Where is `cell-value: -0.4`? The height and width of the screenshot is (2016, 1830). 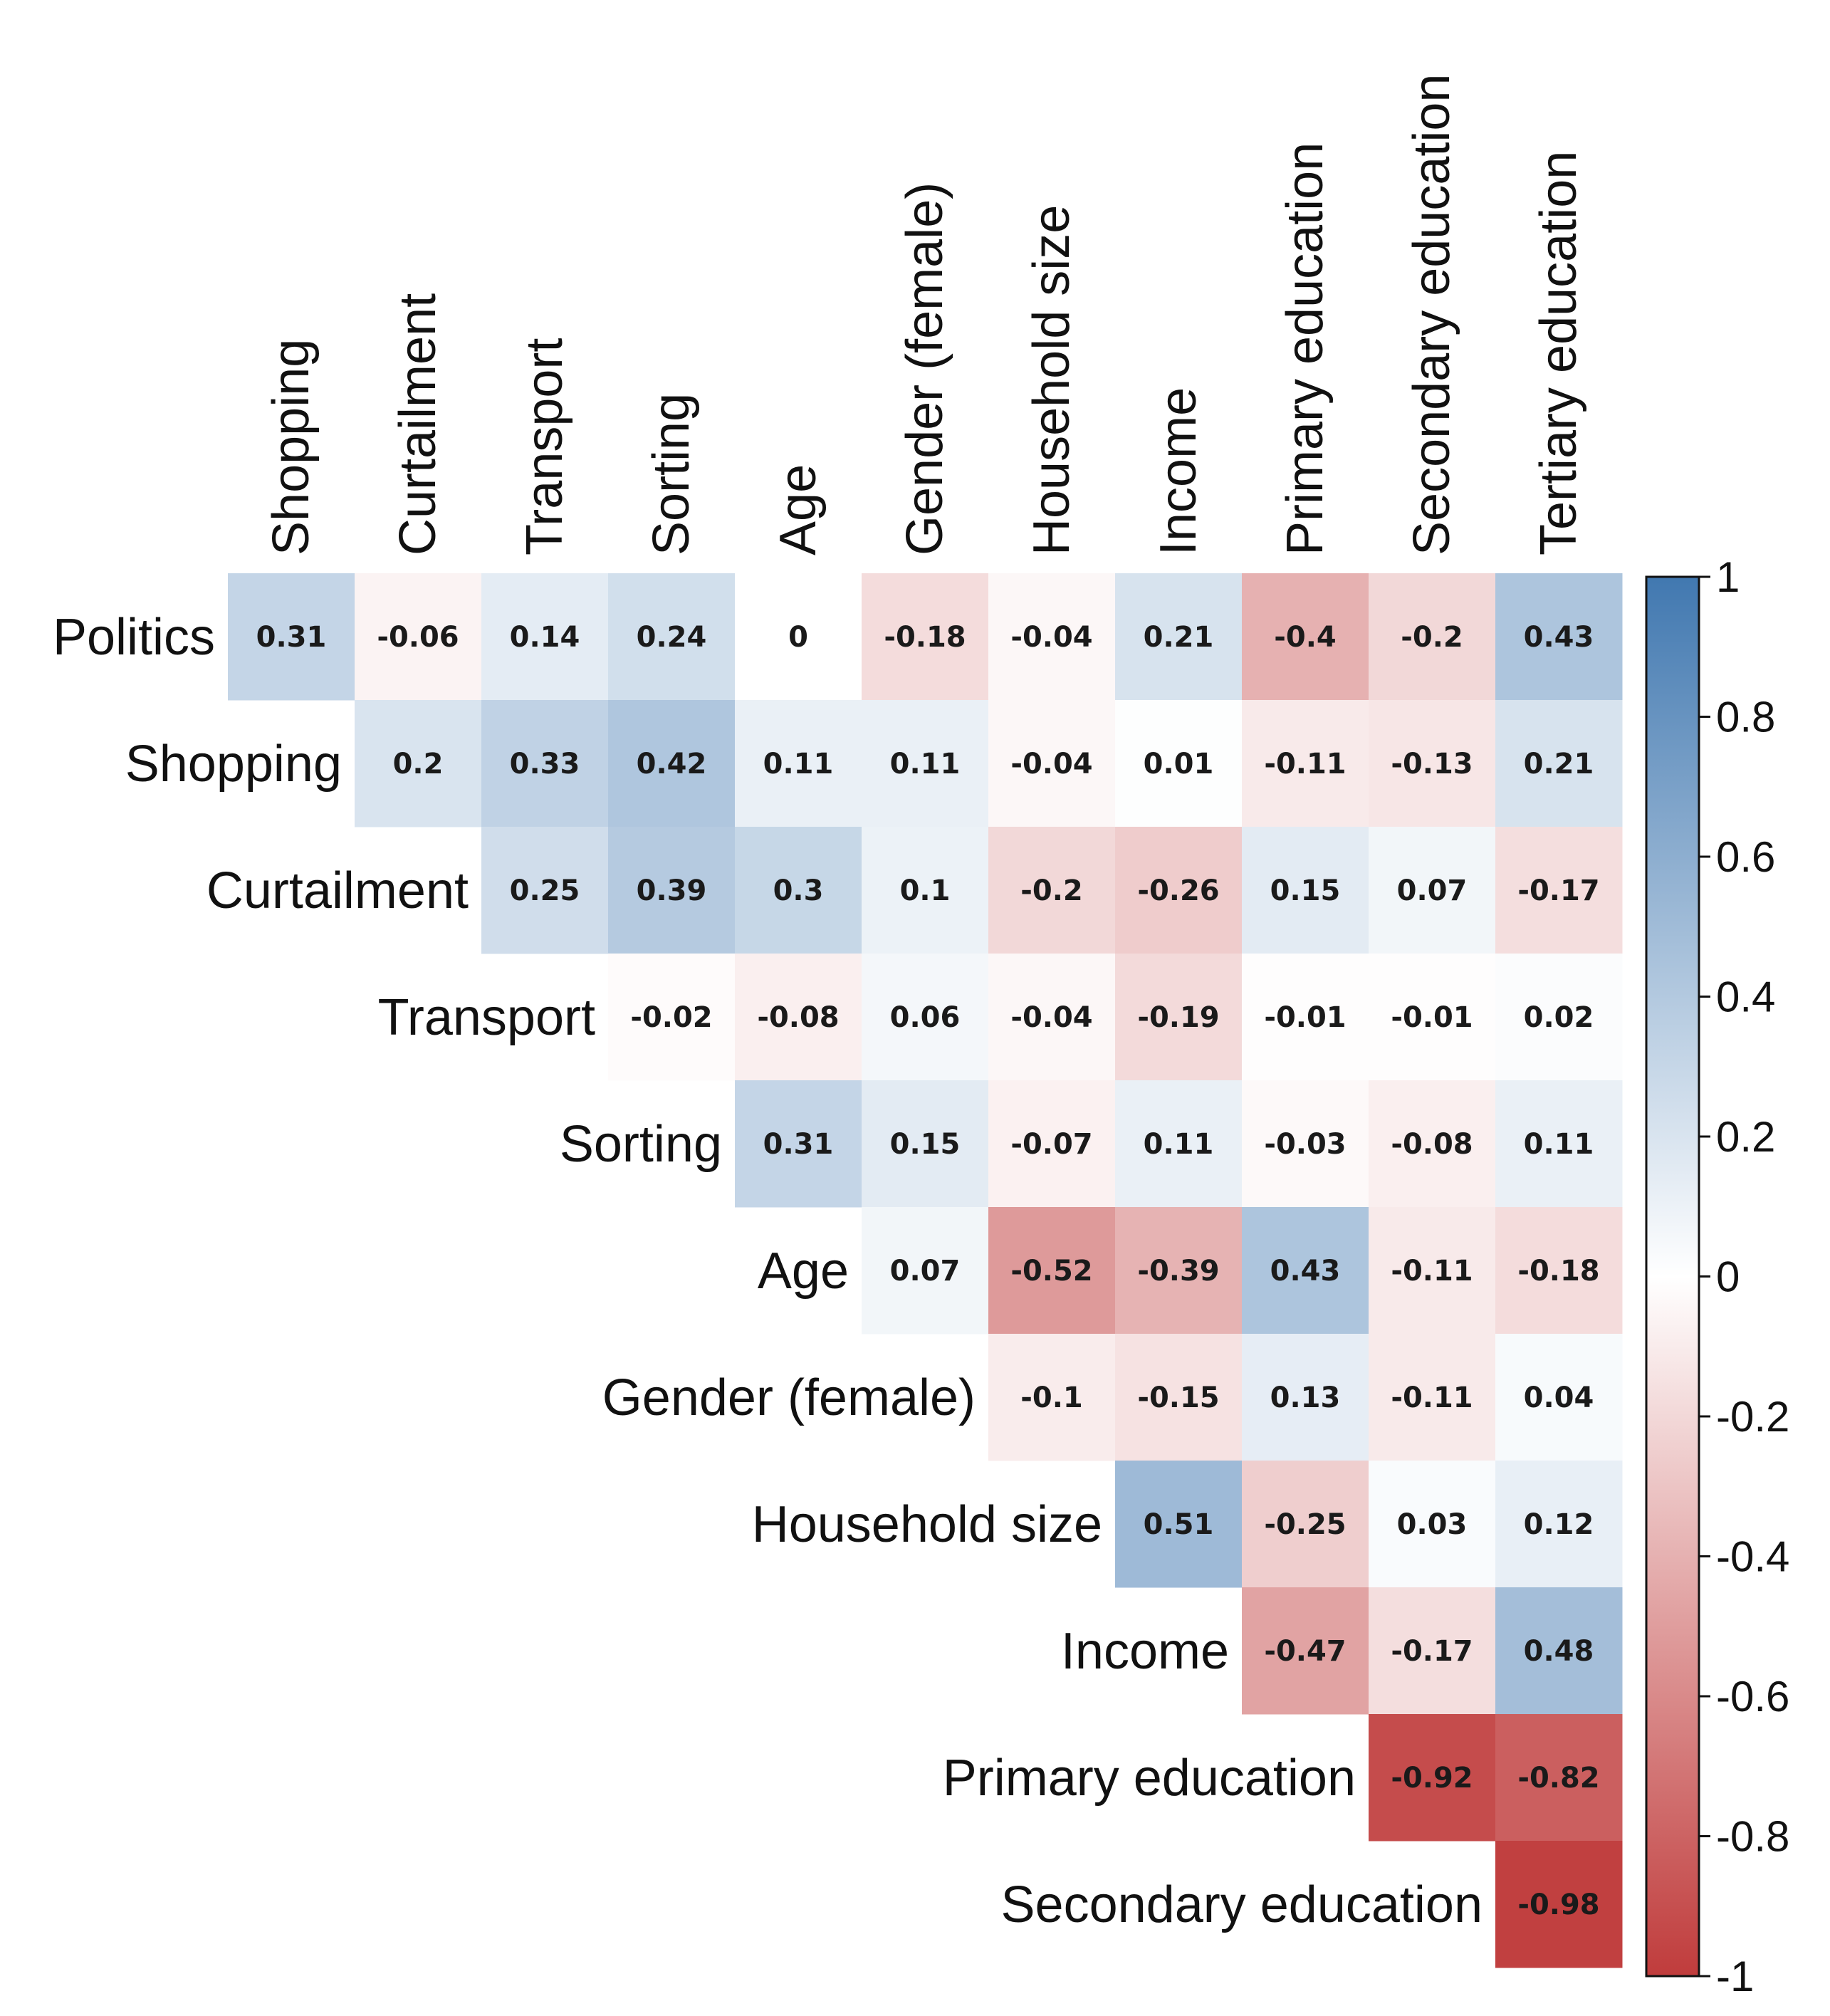 cell-value: -0.4 is located at coordinates (1305, 637).